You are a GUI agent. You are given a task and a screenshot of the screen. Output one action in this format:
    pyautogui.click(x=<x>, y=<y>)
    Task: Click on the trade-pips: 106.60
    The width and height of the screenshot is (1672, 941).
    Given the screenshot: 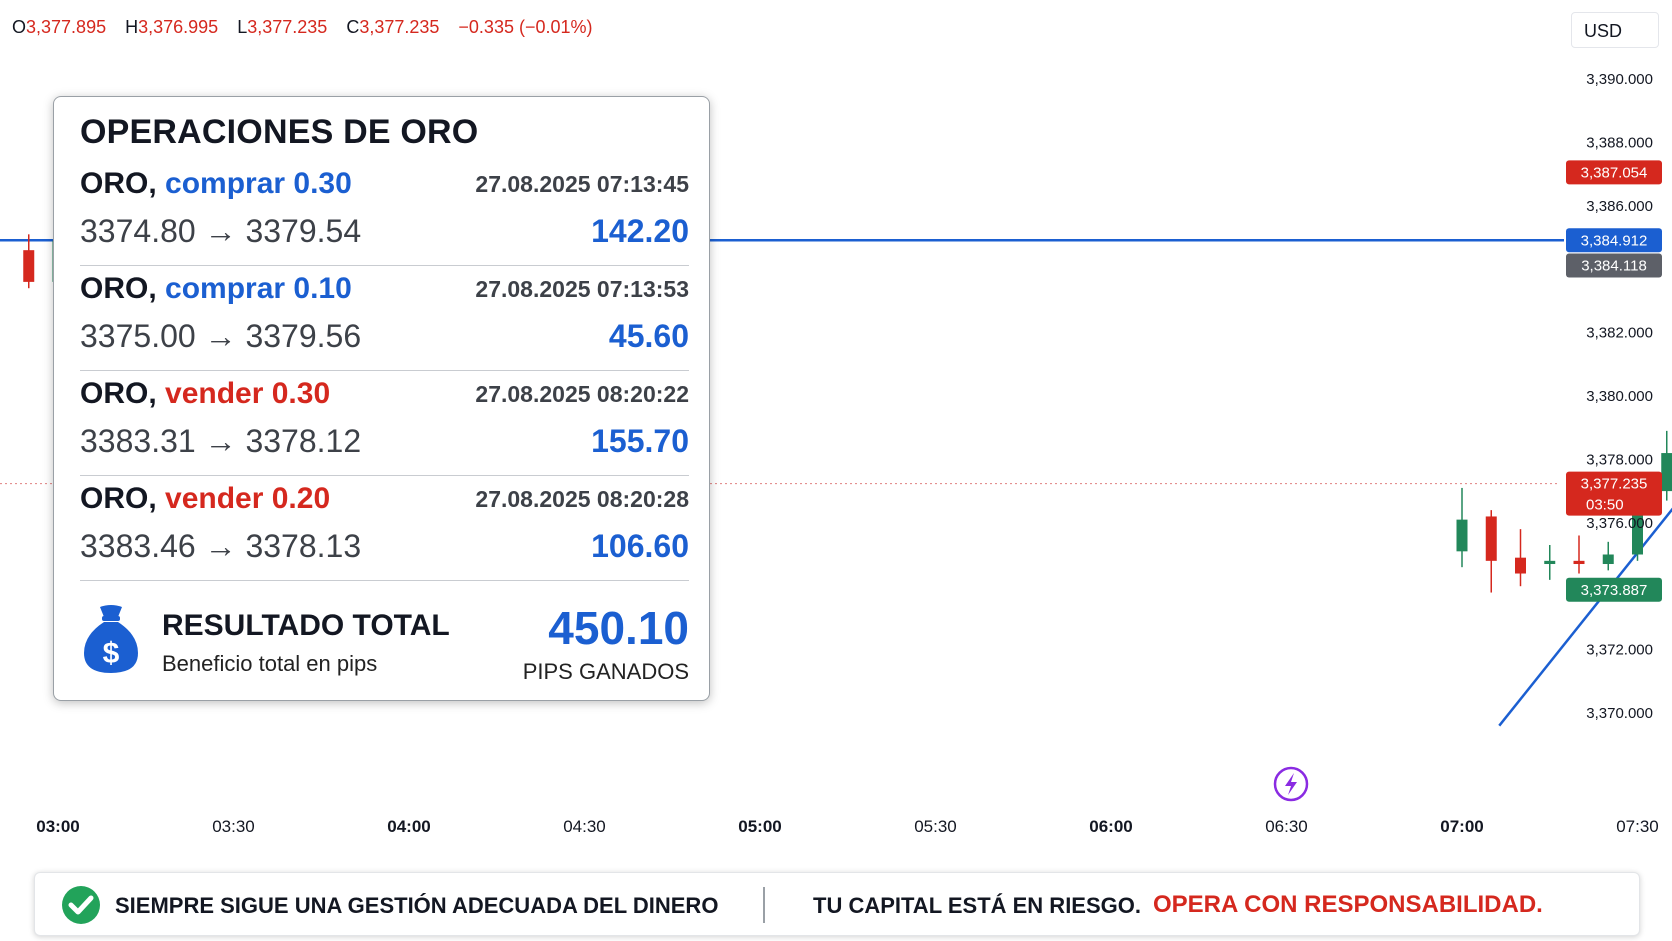 What is the action you would take?
    pyautogui.click(x=640, y=546)
    